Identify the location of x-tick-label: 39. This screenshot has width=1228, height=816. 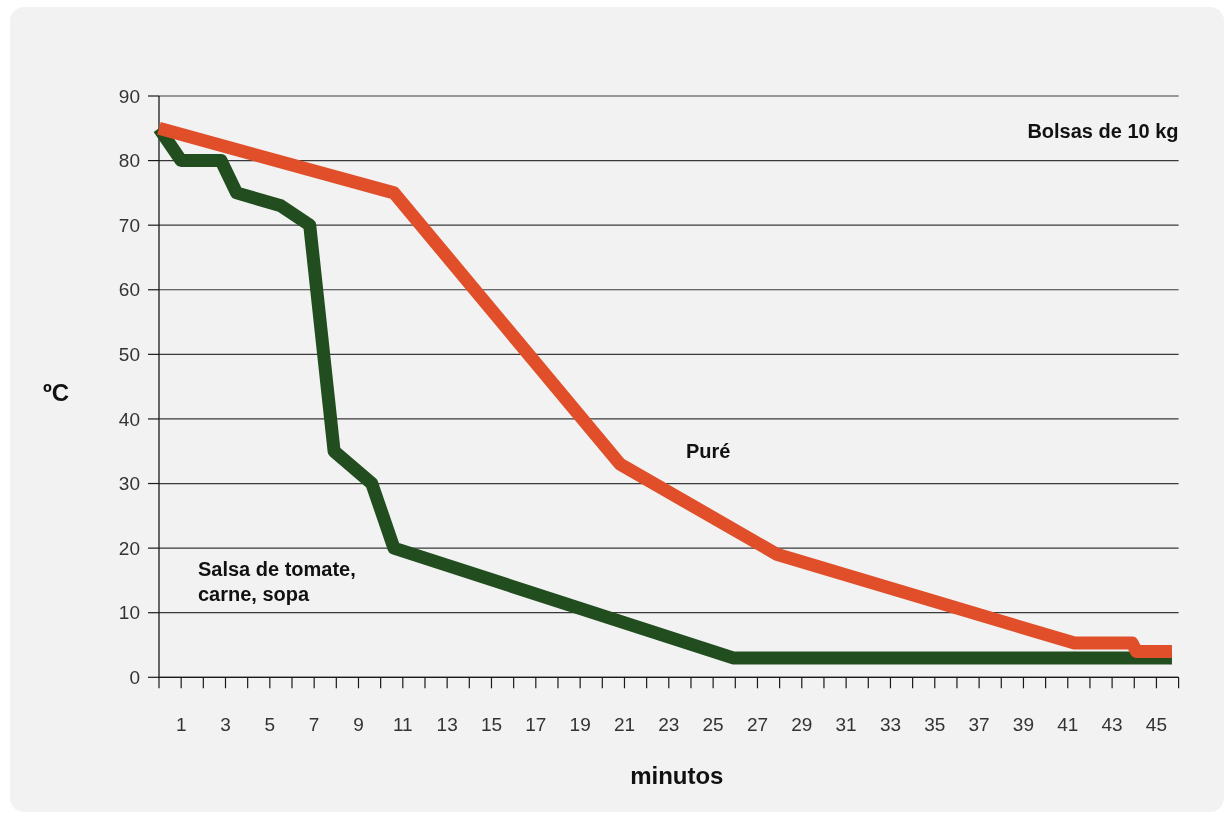
(1023, 724).